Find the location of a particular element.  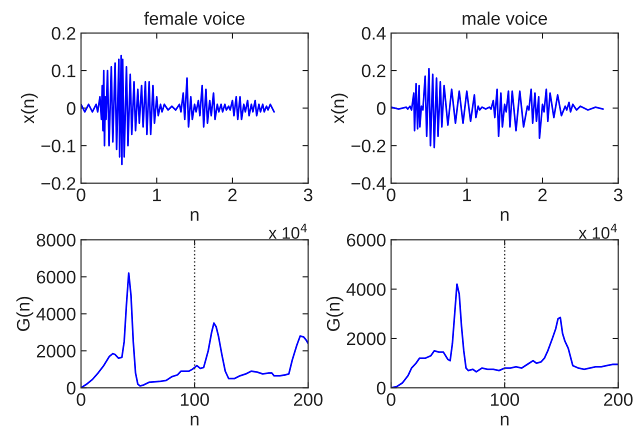

chart-title: male voice is located at coordinates (505, 18).